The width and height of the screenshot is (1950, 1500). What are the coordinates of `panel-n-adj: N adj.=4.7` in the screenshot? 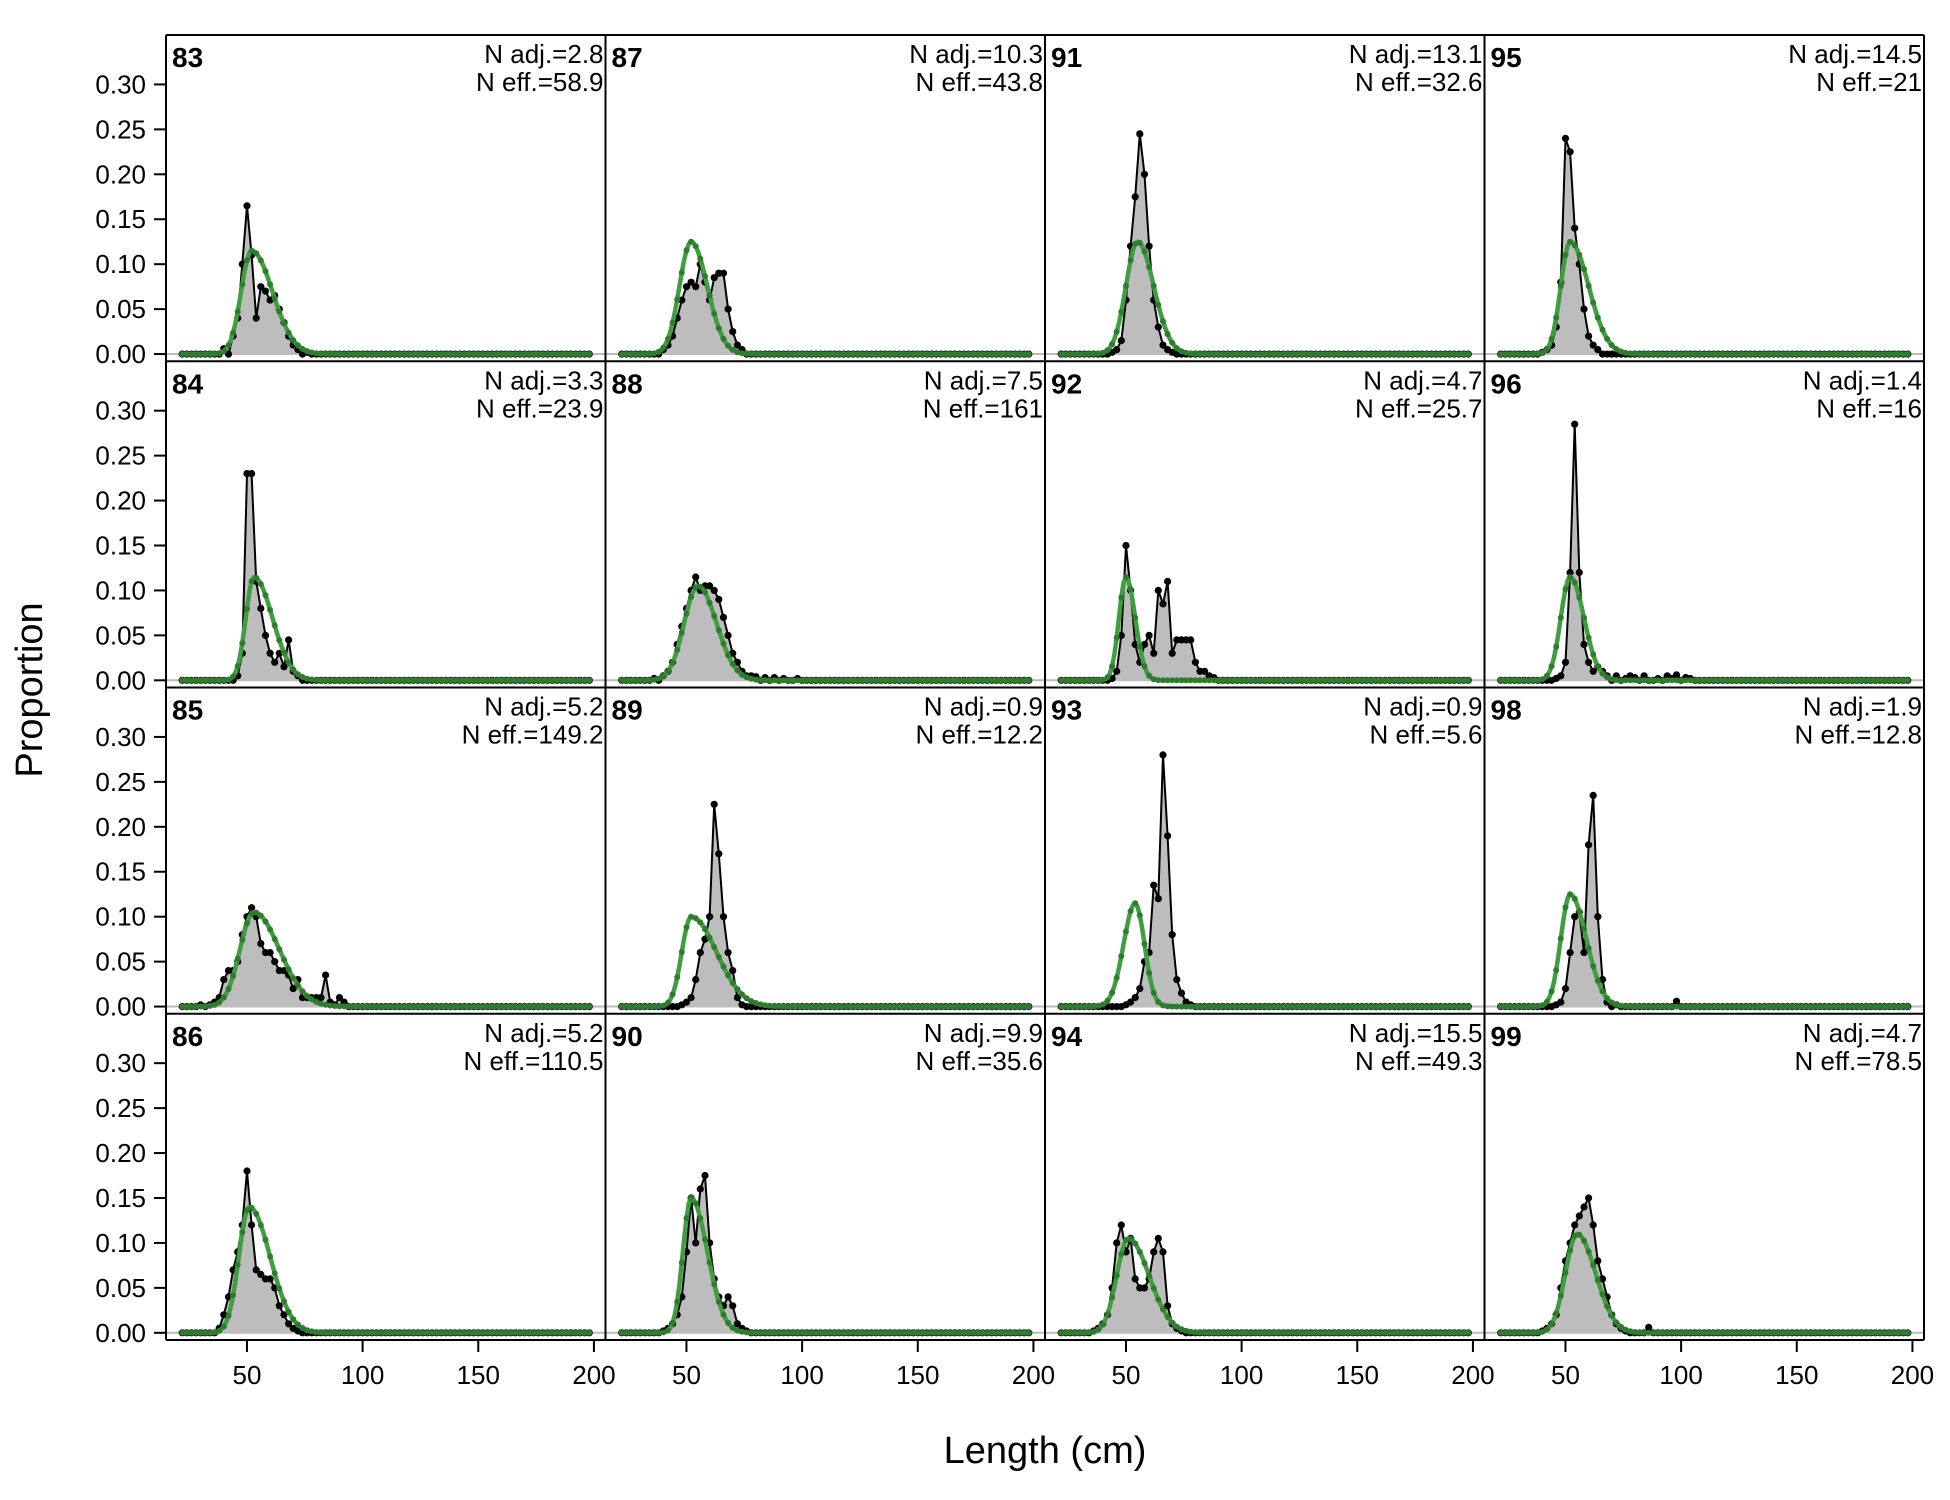 It's located at (1422, 380).